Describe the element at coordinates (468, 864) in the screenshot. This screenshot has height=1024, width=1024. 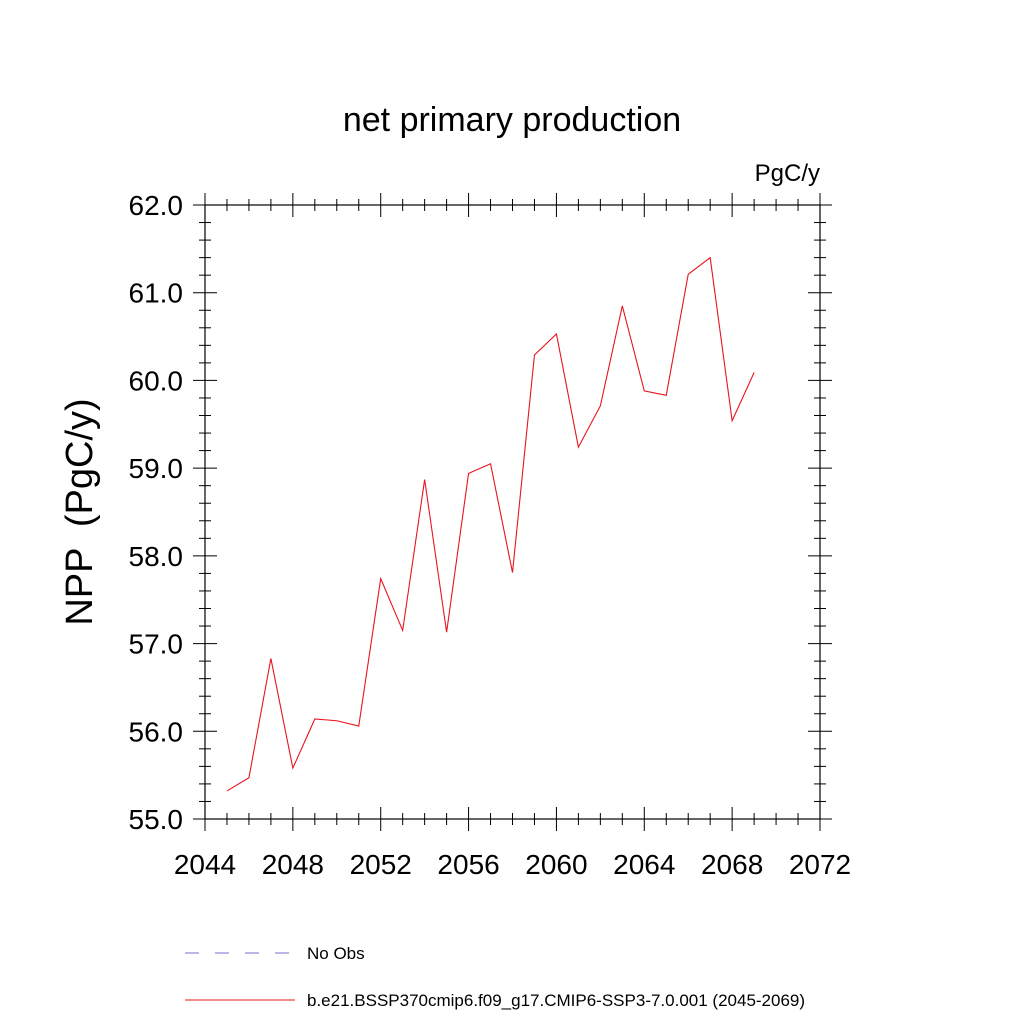
I see `x-tick-label: 2056` at that location.